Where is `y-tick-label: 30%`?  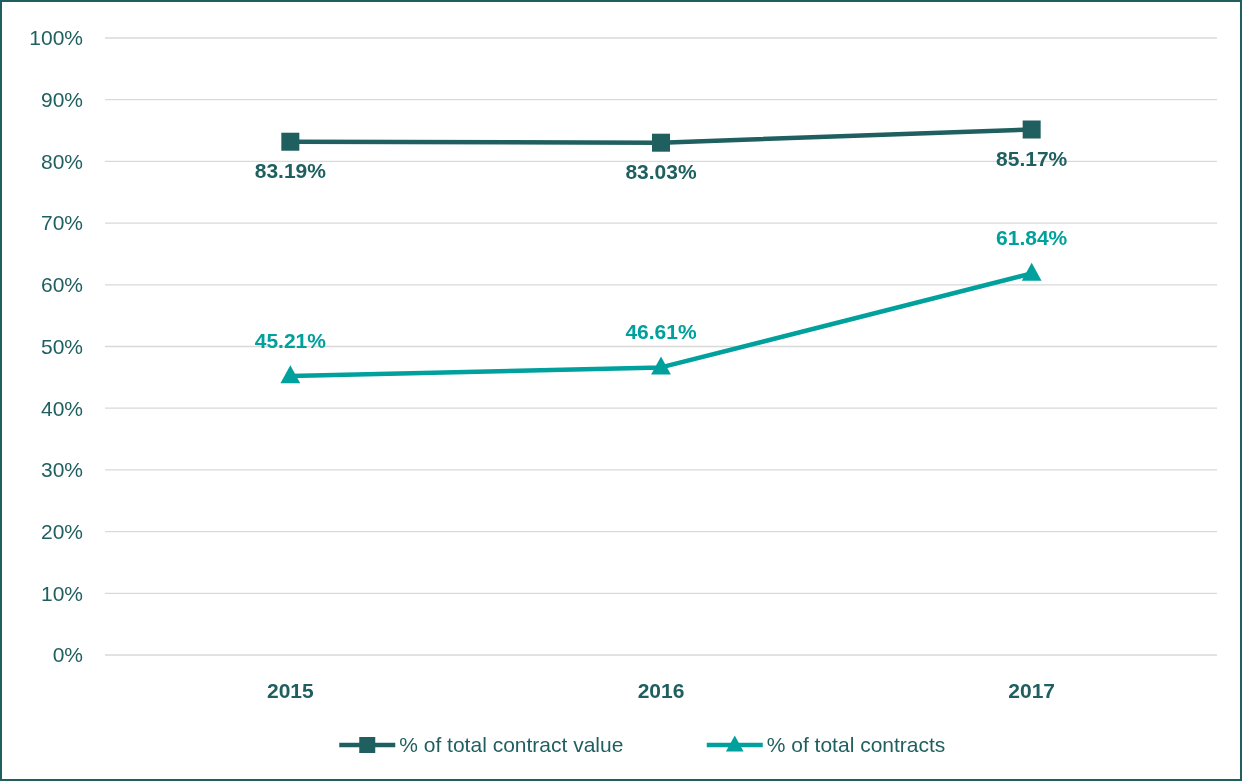 y-tick-label: 30% is located at coordinates (61, 470).